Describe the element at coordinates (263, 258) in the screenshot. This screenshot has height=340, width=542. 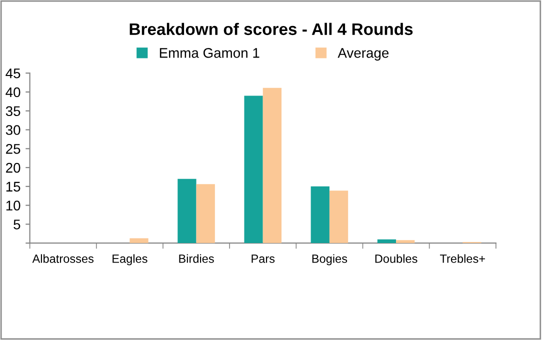
I see `x-tick-label: Pars` at that location.